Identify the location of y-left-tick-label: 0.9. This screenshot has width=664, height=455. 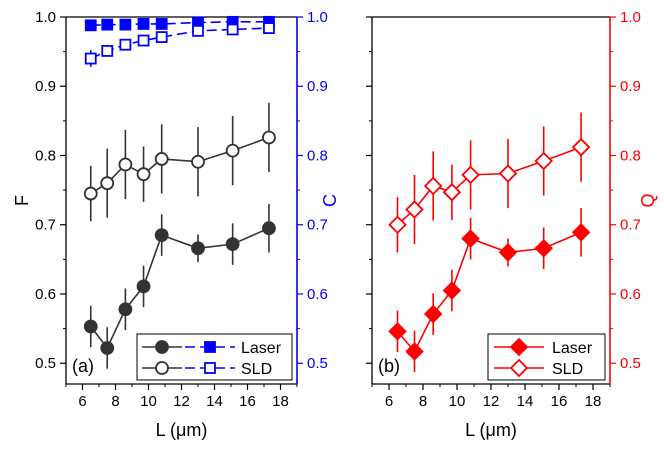
(45, 86).